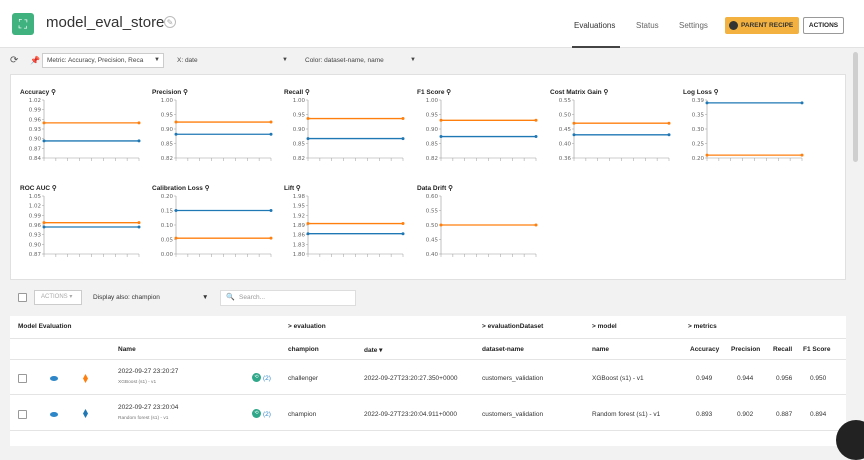  What do you see at coordinates (148, 371) in the screenshot?
I see `row-name: 2022-09-27 23:20:27` at bounding box center [148, 371].